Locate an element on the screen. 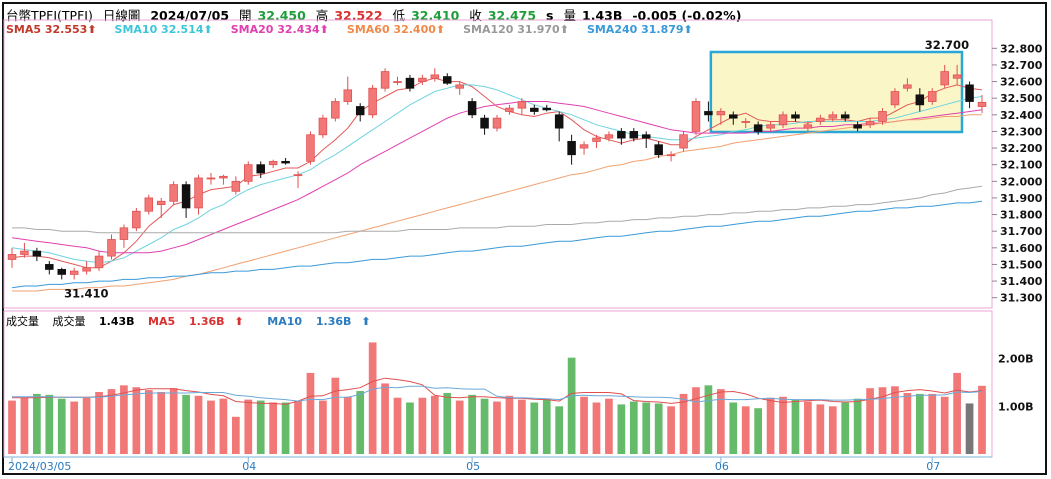 The width and height of the screenshot is (1051, 479). quote-date: 2024/07/05 is located at coordinates (190, 15).